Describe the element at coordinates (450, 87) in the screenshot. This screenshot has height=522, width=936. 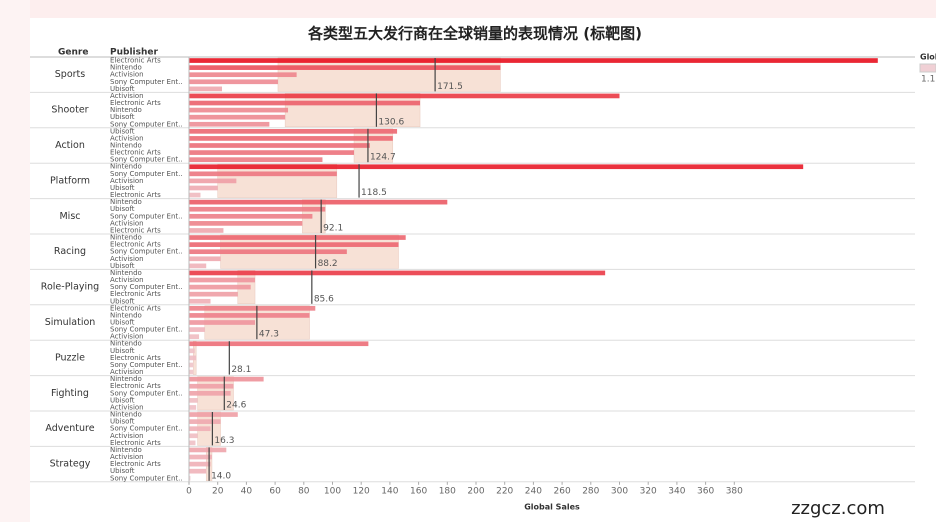
I see `reference-label: 171.5` at that location.